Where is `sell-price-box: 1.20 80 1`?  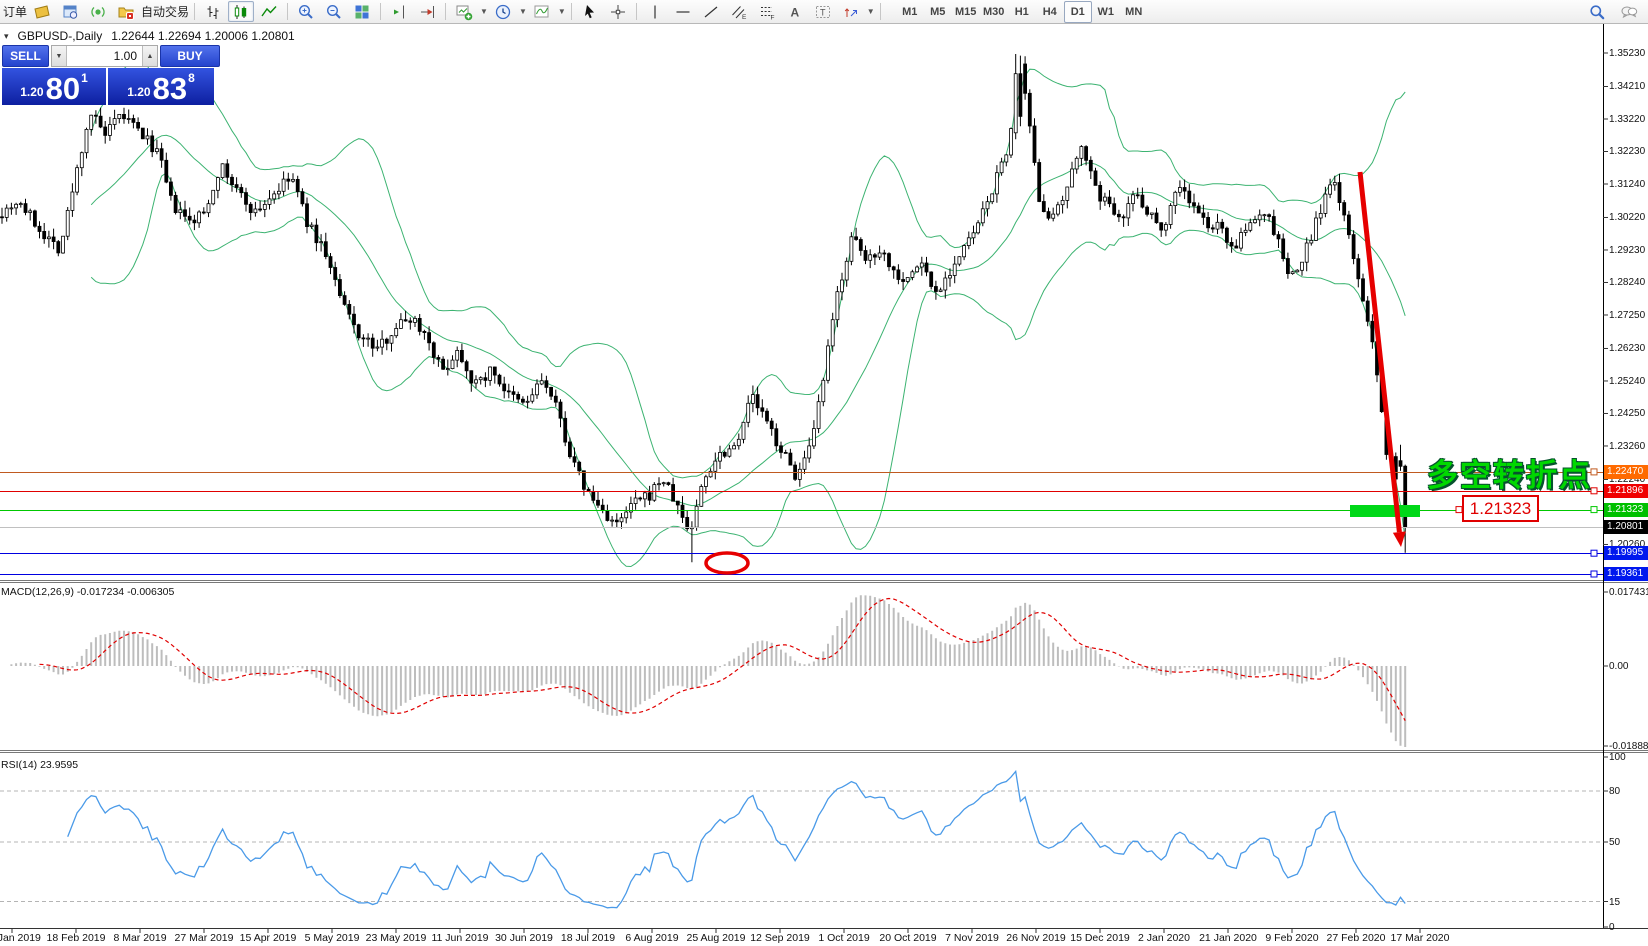 sell-price-box: 1.20 80 1 is located at coordinates (55, 86).